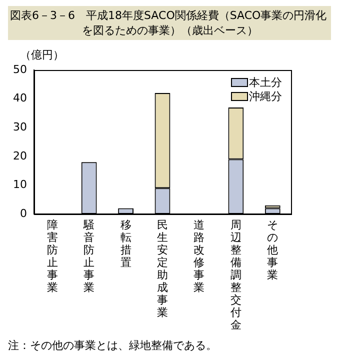 This screenshot has width=339, height=360. I want to click on text: 注：その他の事業とは、緑地整備である。, so click(112, 345).